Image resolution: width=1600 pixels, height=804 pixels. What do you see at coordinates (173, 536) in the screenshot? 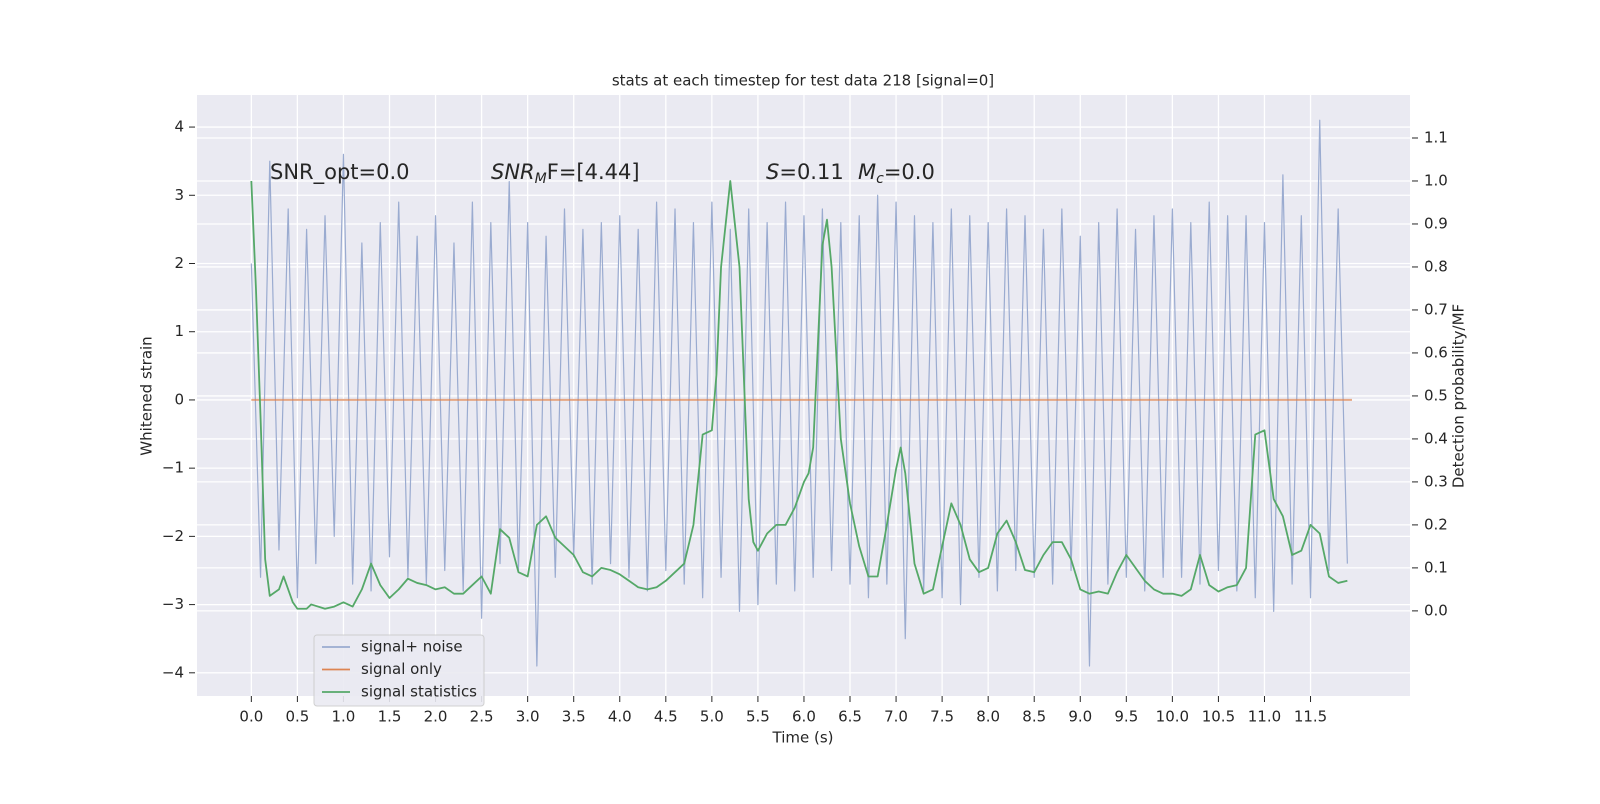
I see `y-tick-label: −2` at bounding box center [173, 536].